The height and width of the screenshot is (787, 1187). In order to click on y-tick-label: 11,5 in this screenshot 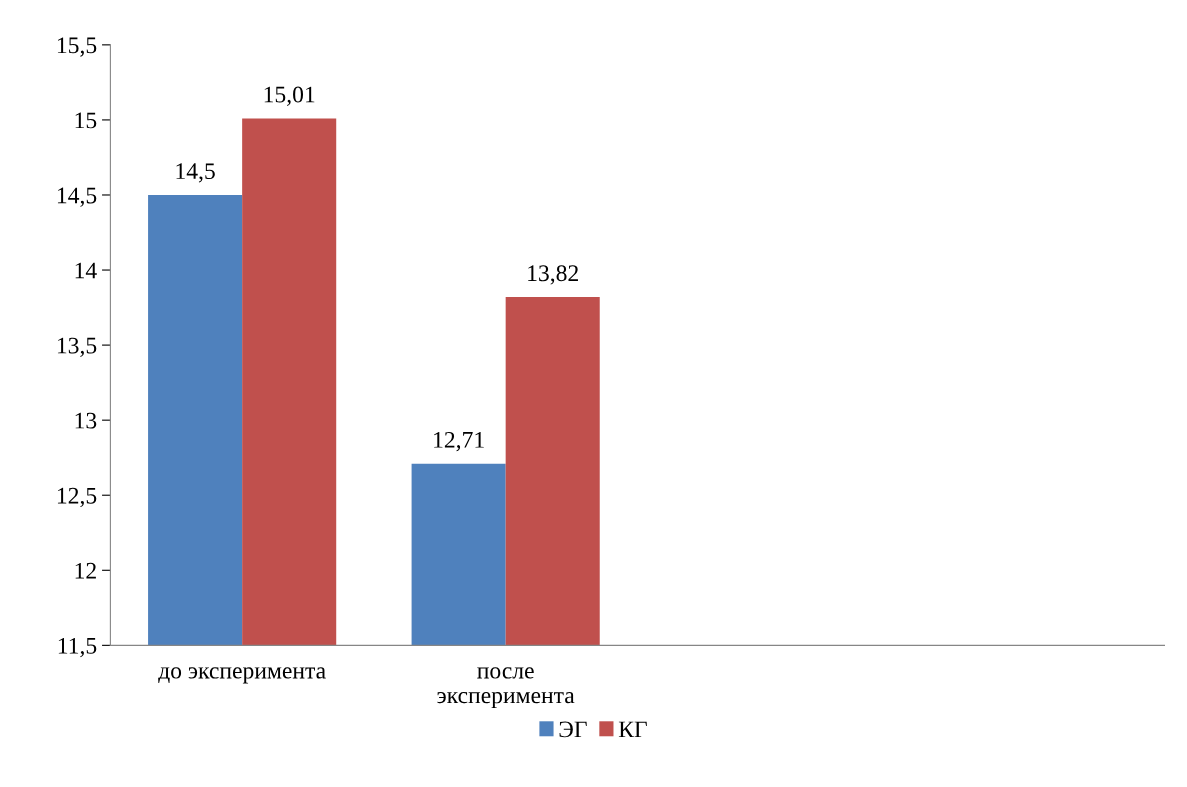, I will do `click(77, 647)`.